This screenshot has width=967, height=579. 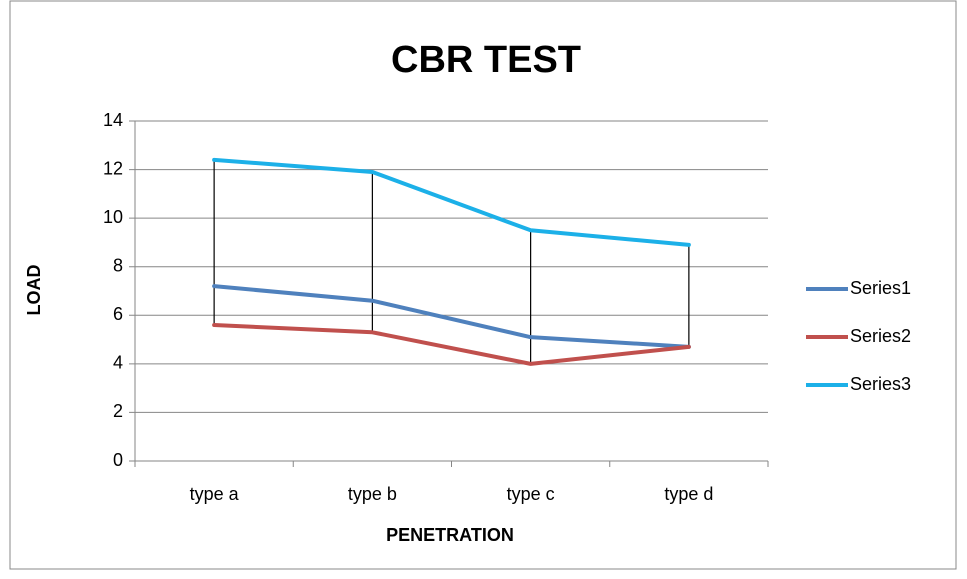 I want to click on y-tick-label: 14, so click(x=113, y=120).